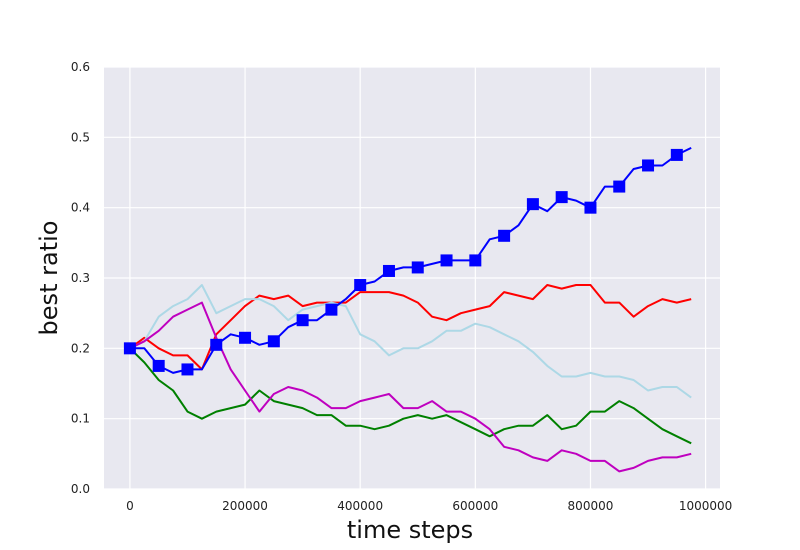  I want to click on y-tick-label: 0.5, so click(80, 137).